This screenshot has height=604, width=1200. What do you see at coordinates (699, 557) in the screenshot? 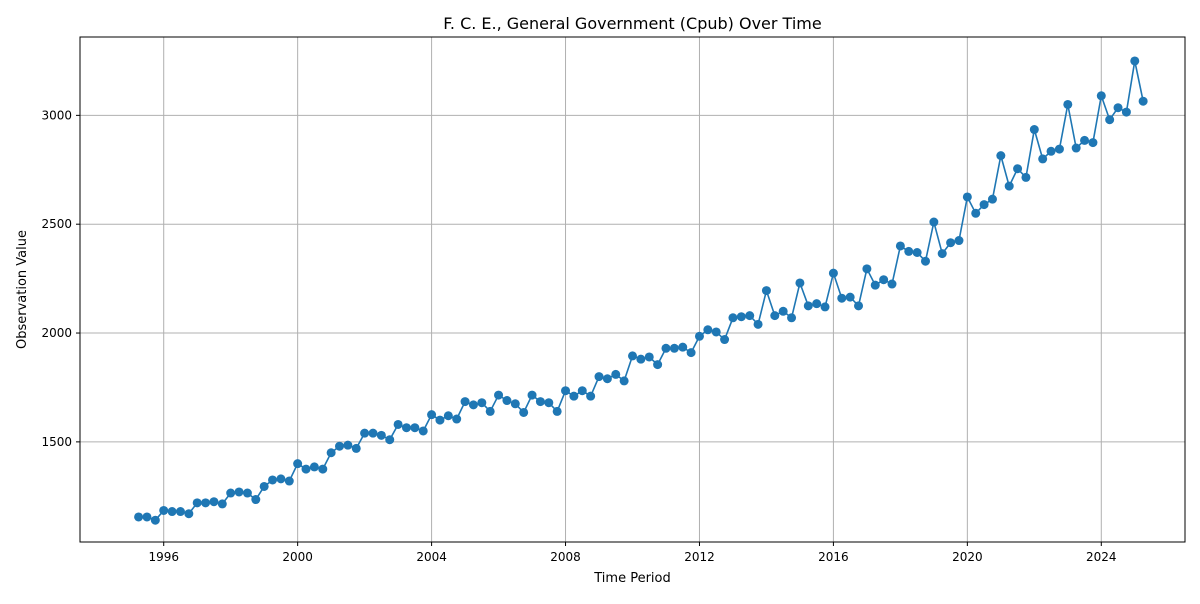
I see `x-tick-label: 2012` at bounding box center [699, 557].